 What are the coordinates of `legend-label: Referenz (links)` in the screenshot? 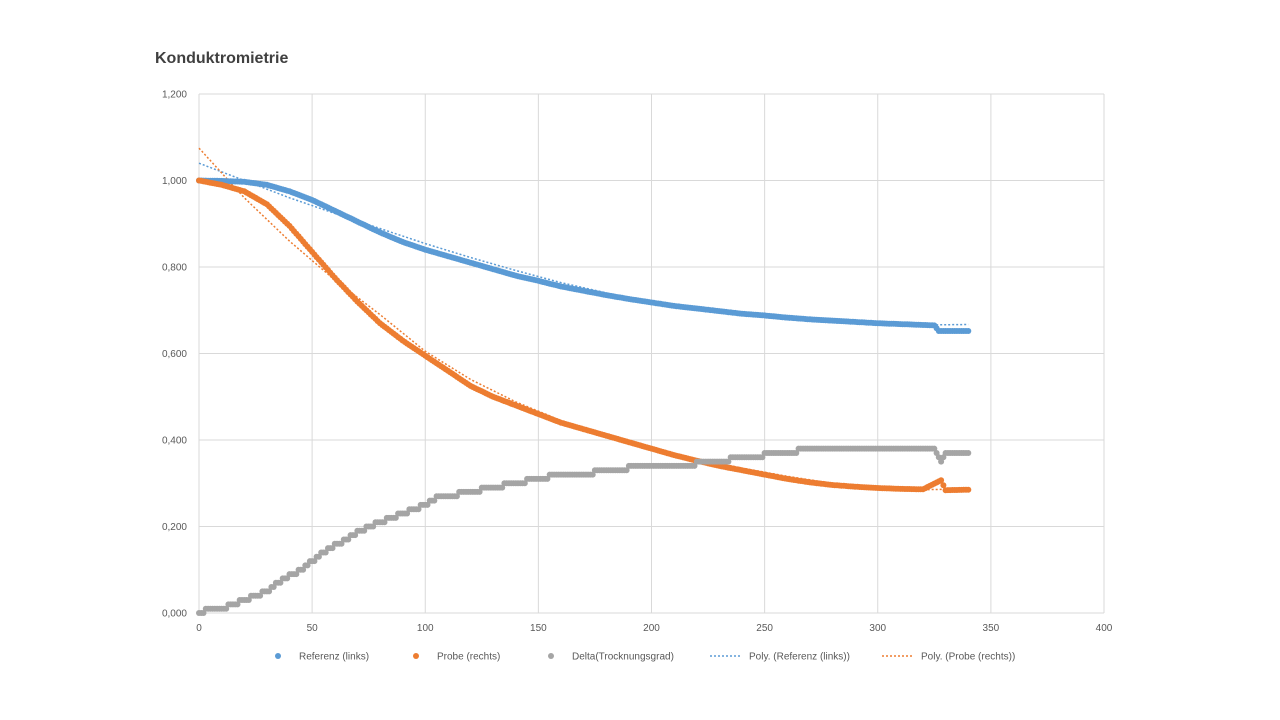 It's located at (334, 657).